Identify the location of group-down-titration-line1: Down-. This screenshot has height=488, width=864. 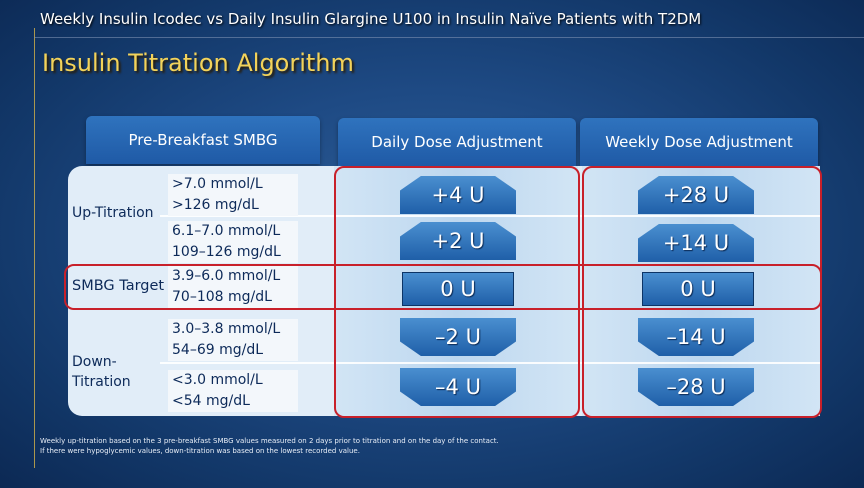
(94, 362).